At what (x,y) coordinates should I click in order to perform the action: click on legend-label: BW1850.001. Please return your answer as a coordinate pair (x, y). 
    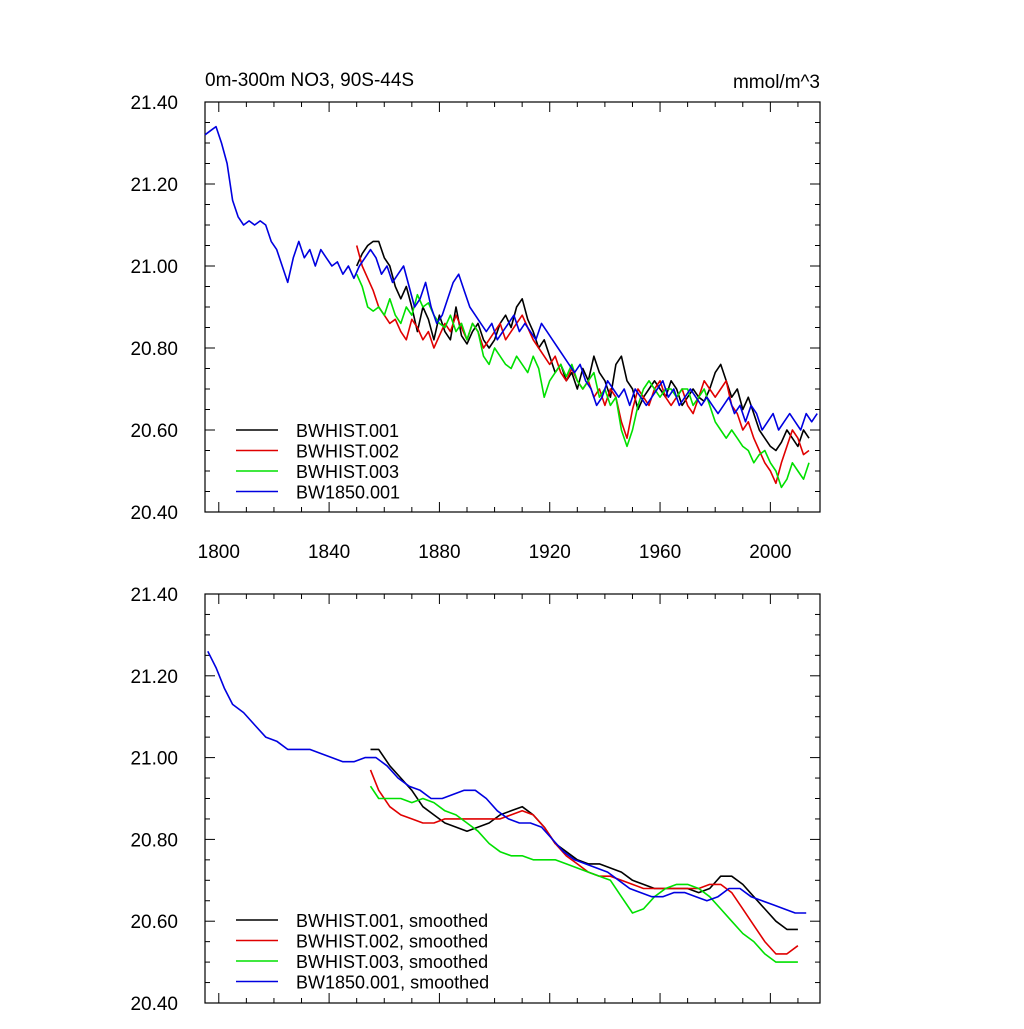
    Looking at the image, I should click on (348, 493).